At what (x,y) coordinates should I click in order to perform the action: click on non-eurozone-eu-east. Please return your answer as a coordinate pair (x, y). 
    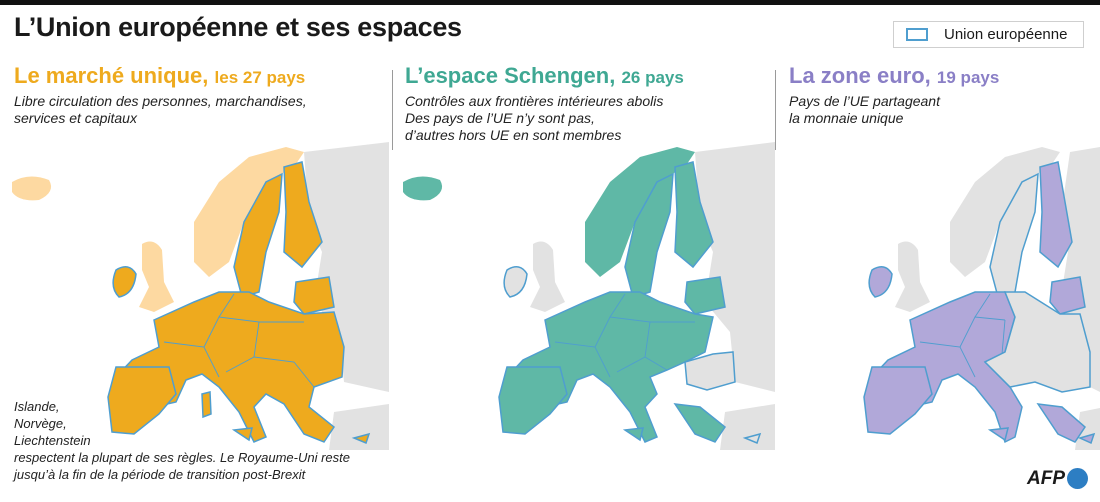
    Looking at the image, I should click on (1037, 342).